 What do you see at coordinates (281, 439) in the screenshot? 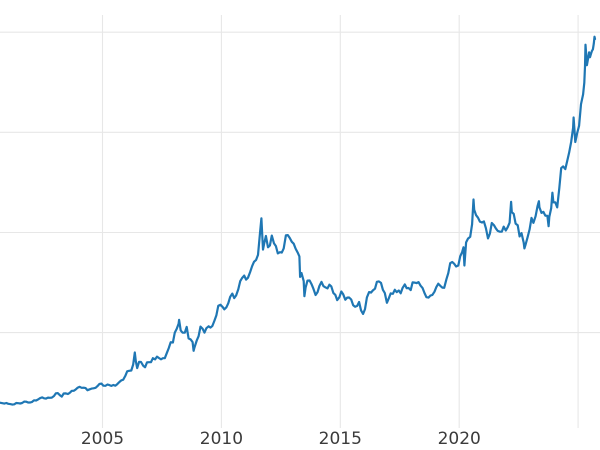
I see `x-axis-tick-labels: 2005 2010 2015 2020` at bounding box center [281, 439].